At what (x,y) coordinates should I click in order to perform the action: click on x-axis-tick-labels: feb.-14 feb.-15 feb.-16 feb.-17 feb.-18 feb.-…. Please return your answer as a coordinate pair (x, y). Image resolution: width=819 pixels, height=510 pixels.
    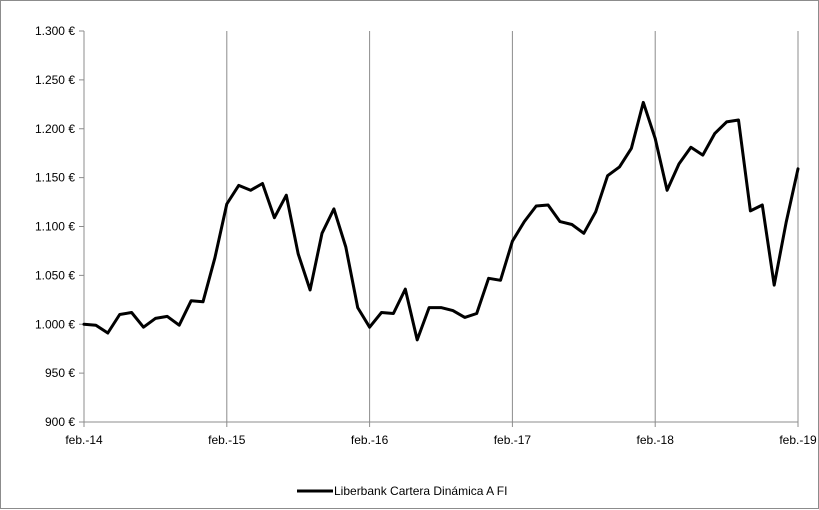
    Looking at the image, I should click on (441, 440).